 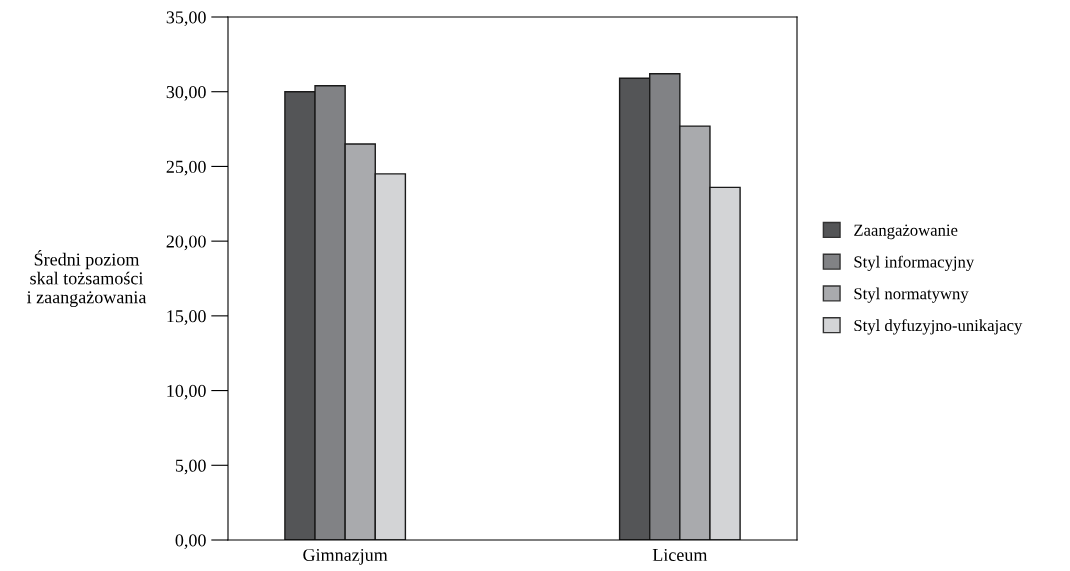 I want to click on legend-label: Zaangażowanie, so click(x=906, y=232).